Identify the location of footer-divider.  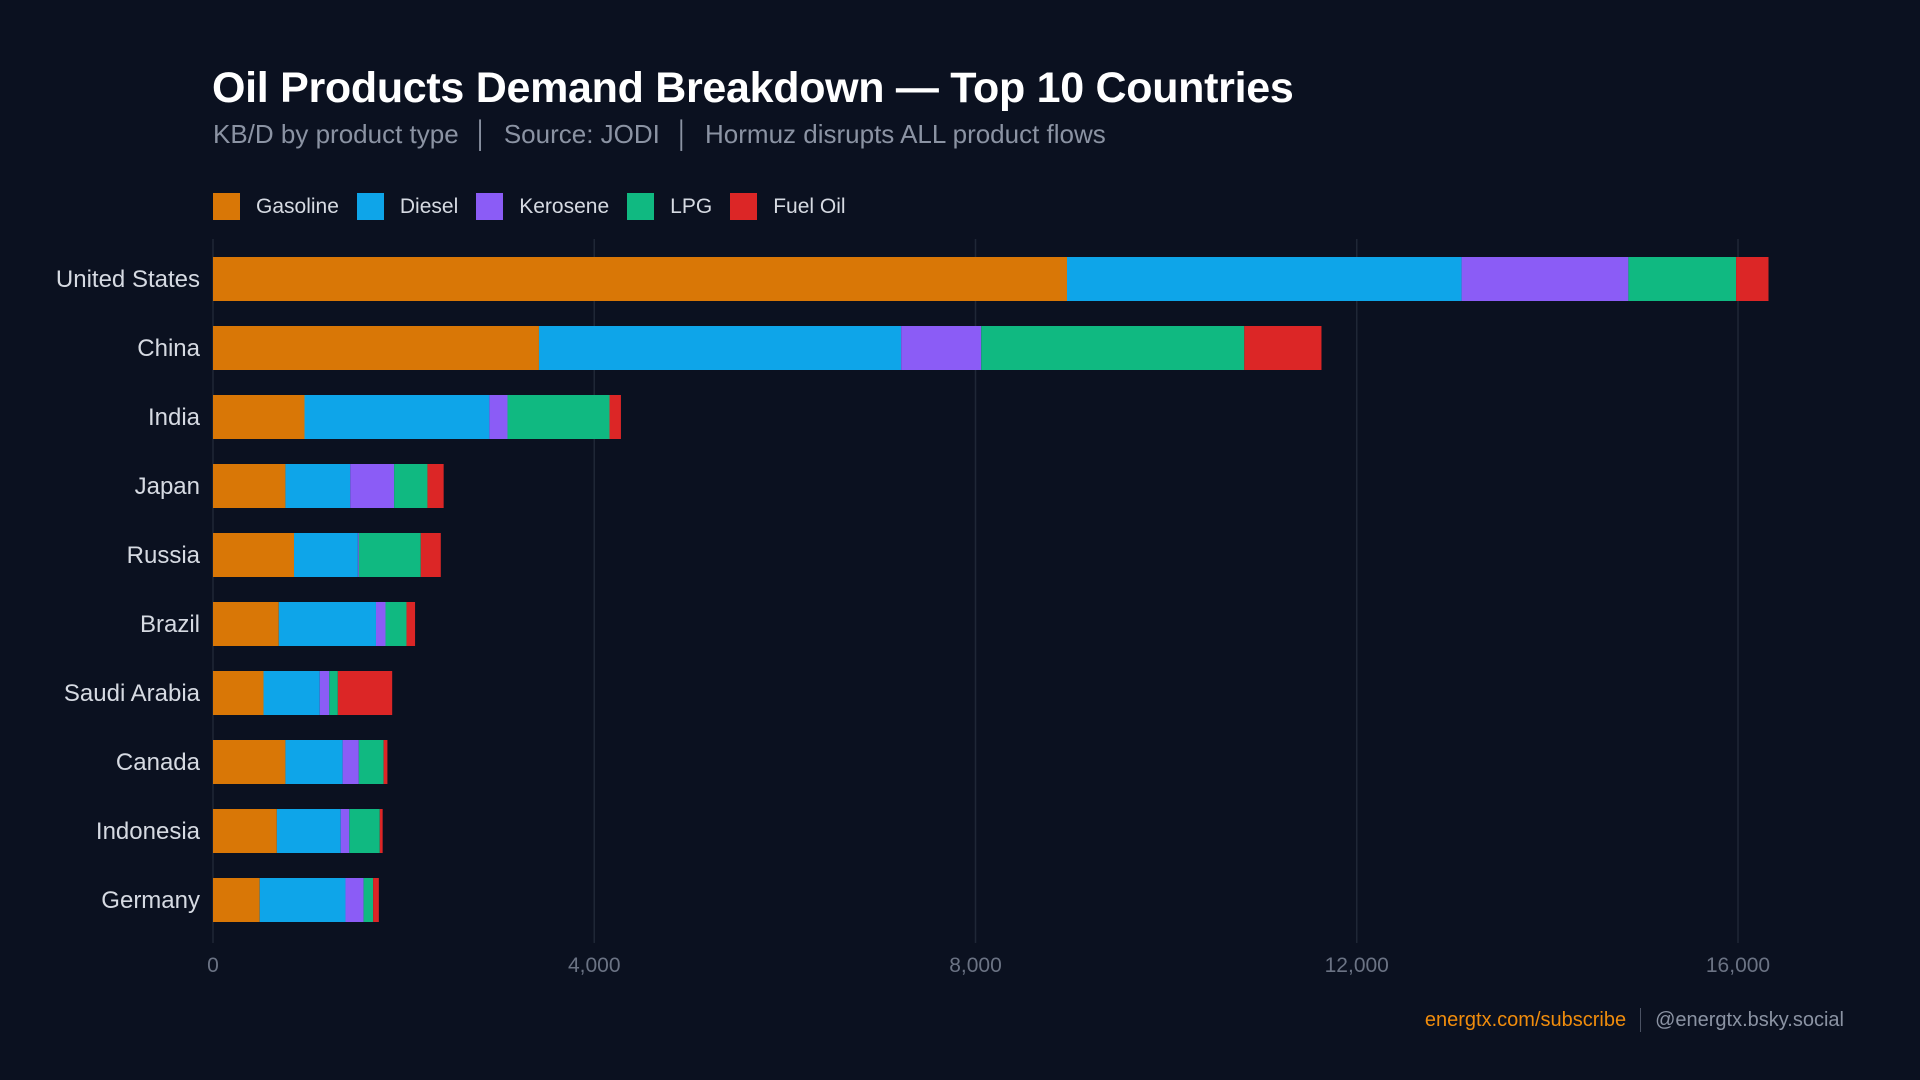
(1641, 1020).